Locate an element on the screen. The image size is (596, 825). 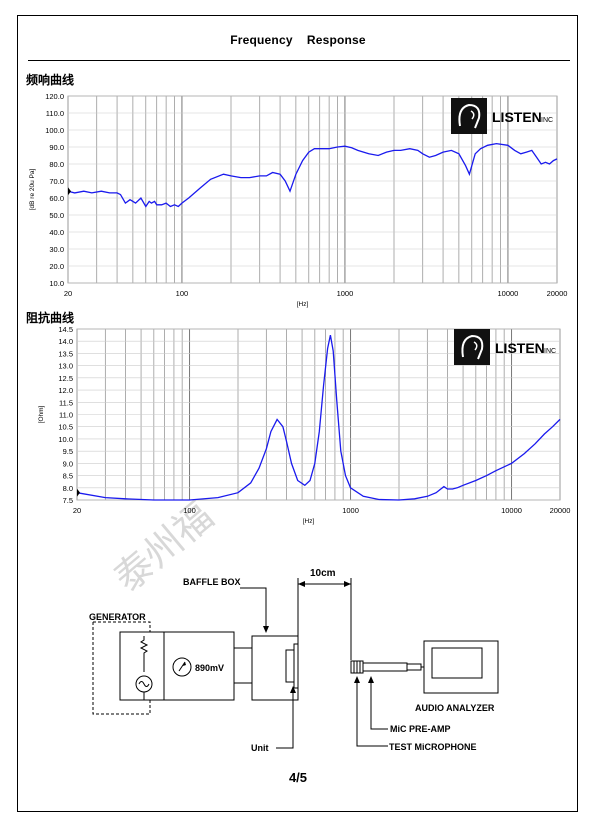
page-number: 4/5 is located at coordinates (298, 777).